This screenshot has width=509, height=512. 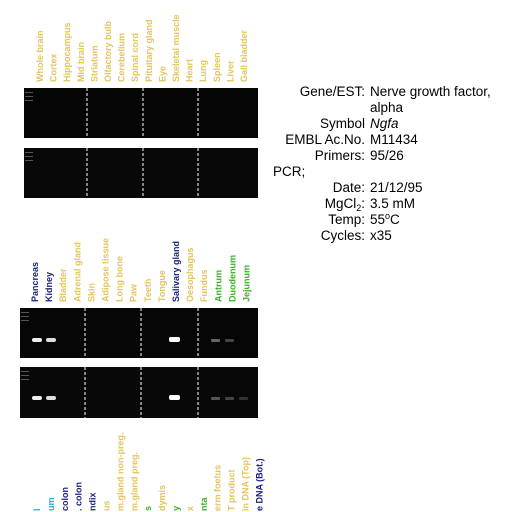 What do you see at coordinates (342, 123) in the screenshot?
I see `label: Symbol` at bounding box center [342, 123].